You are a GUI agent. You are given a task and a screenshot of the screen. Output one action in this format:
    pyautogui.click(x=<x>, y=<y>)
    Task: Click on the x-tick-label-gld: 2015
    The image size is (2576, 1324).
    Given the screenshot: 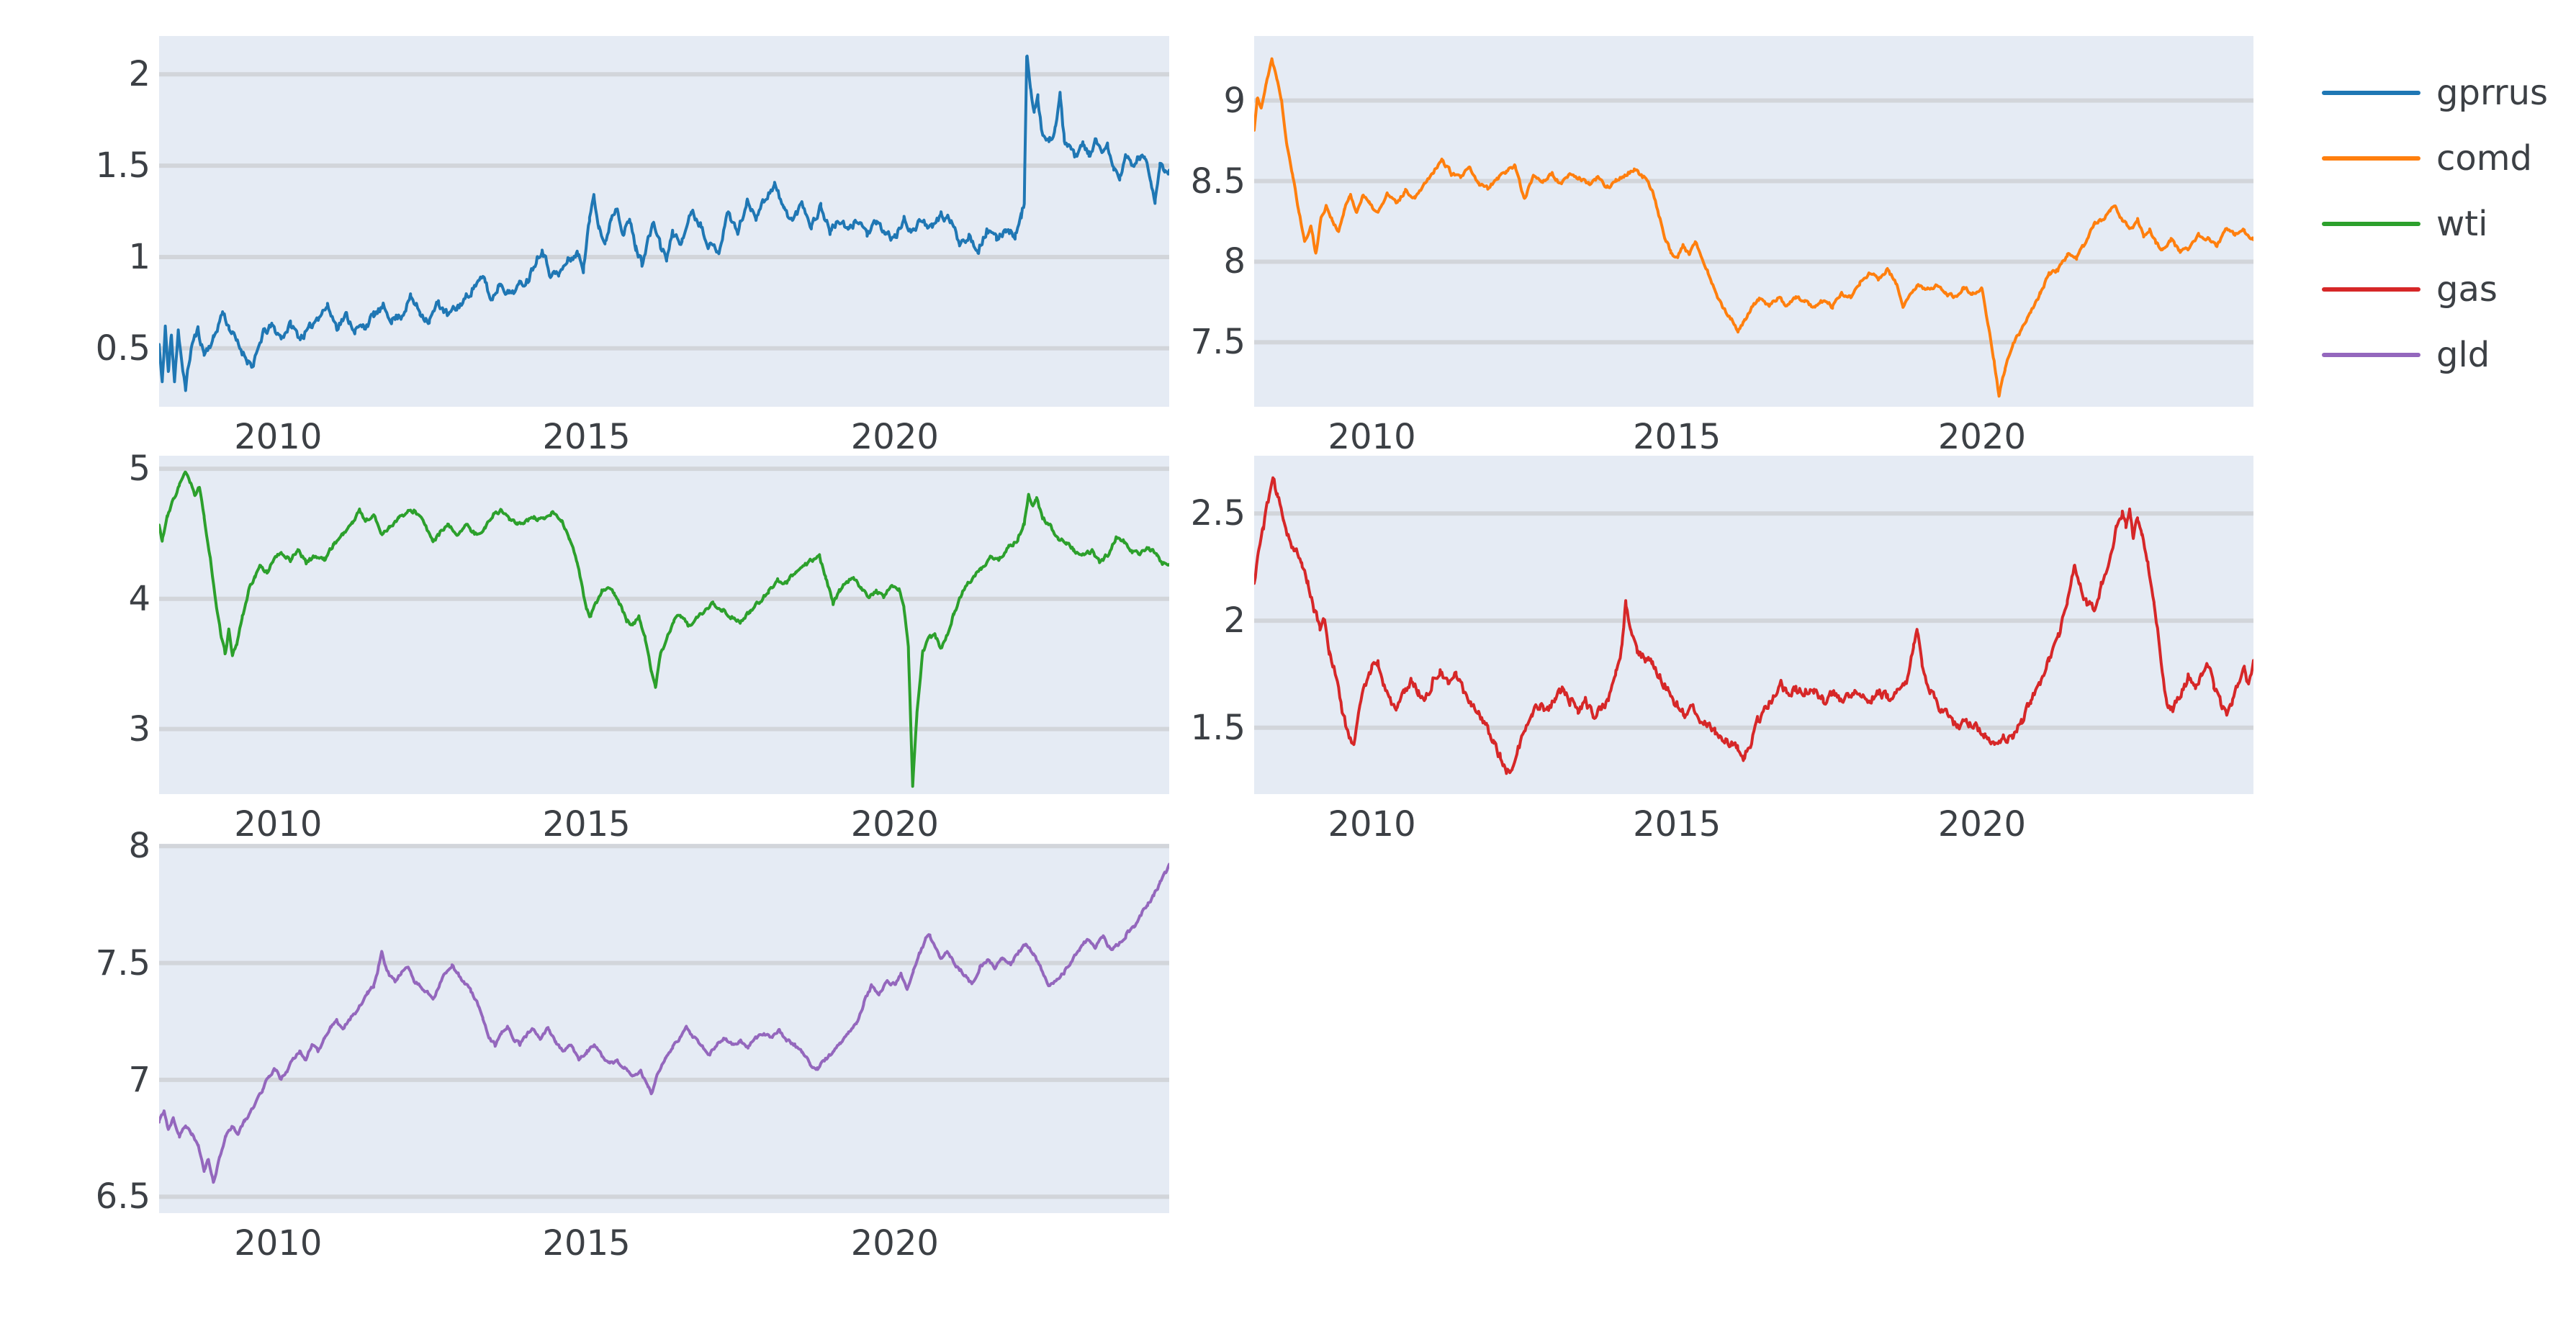 What is the action you would take?
    pyautogui.click(x=586, y=1243)
    